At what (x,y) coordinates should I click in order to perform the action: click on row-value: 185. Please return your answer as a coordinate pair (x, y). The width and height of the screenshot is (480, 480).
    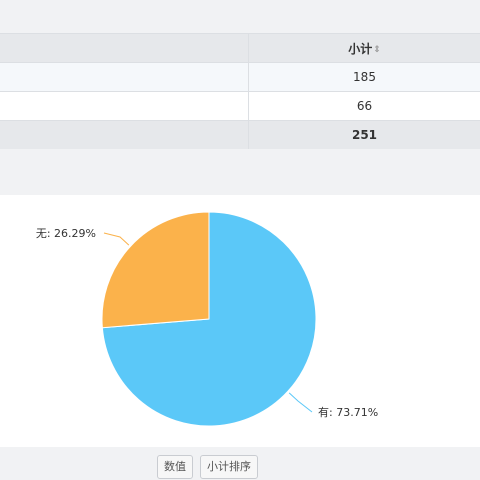
    Looking at the image, I should click on (364, 77).